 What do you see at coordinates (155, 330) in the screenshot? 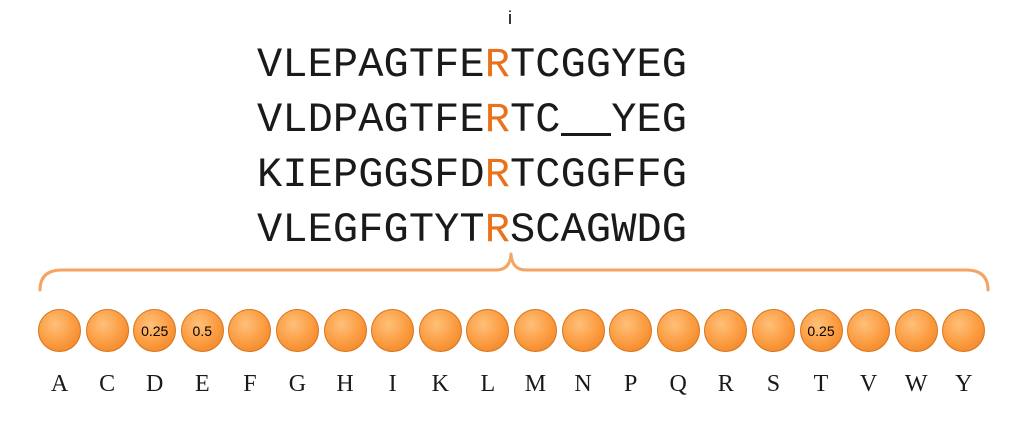
I see `aa-circle-D: 0.25` at bounding box center [155, 330].